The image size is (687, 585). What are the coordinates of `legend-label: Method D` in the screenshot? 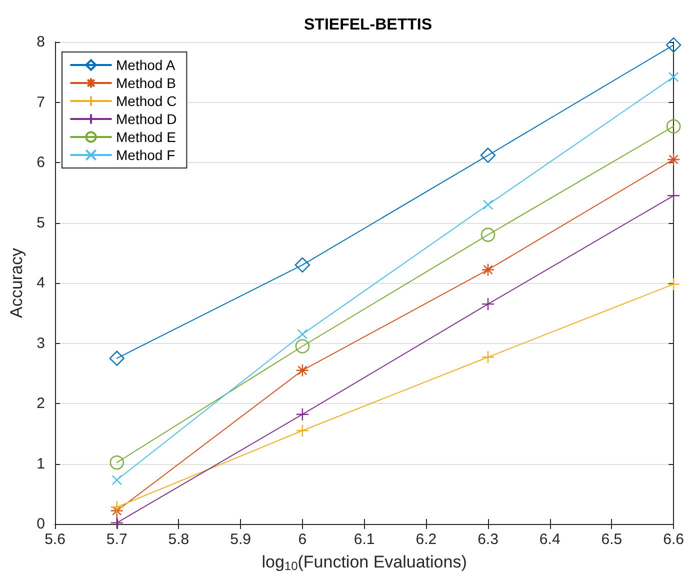 It's located at (146, 119).